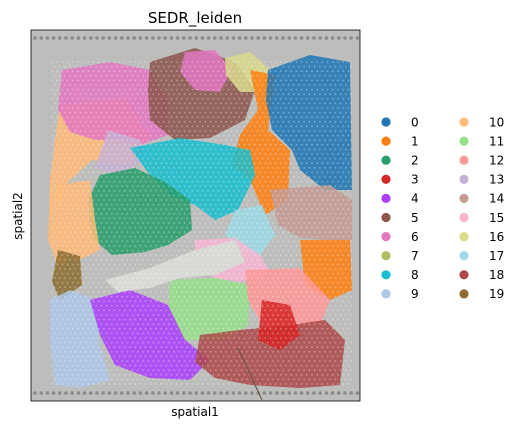  Describe the element at coordinates (496, 275) in the screenshot. I see `legend-label: 18` at that location.